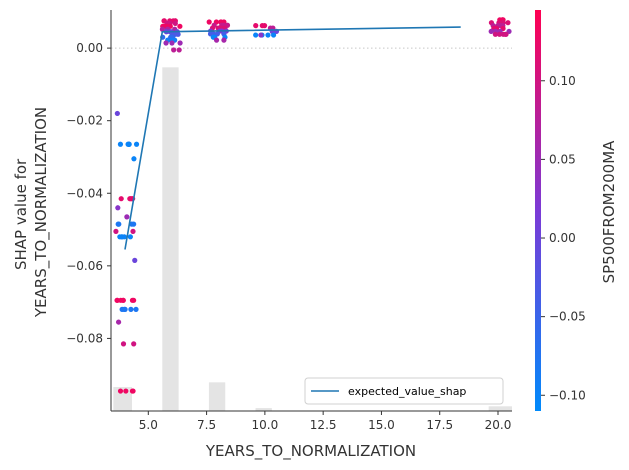 This screenshot has height=470, width=629. Describe the element at coordinates (84, 121) in the screenshot. I see `y-tick-label: −0.02` at that location.